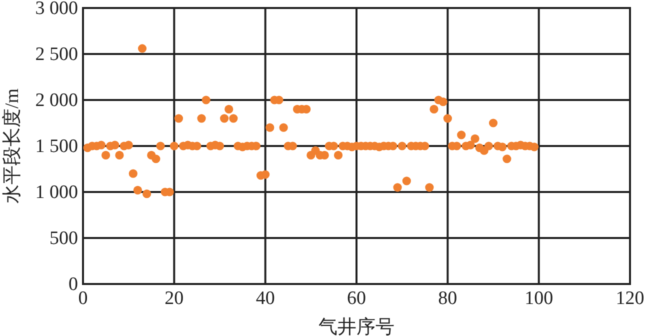 This screenshot has height=336, width=650. I want to click on x-tick-label: 40, so click(265, 298).